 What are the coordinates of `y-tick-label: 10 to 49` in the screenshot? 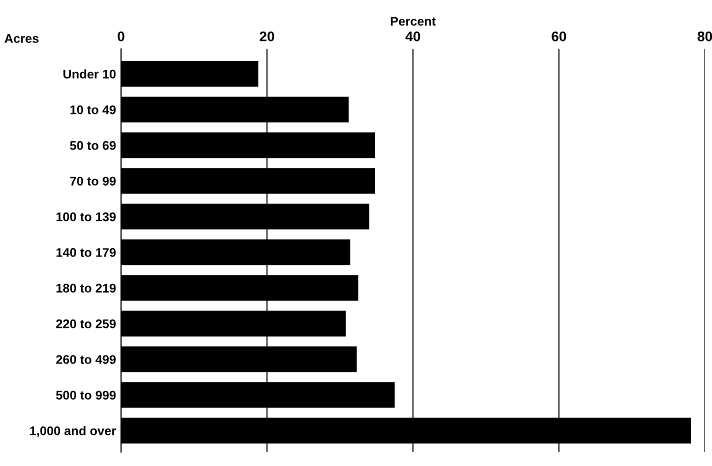 It's located at (93, 109).